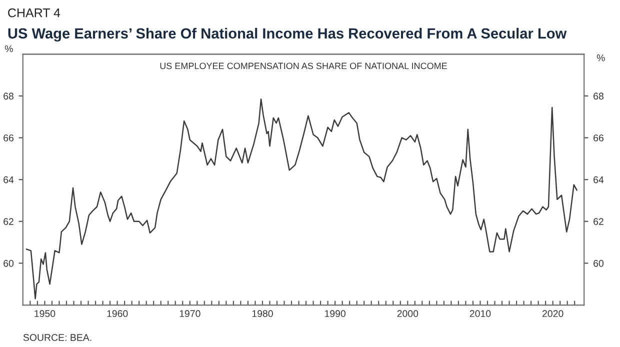 The width and height of the screenshot is (620, 347). I want to click on y-tick-label: 62, so click(9, 222).